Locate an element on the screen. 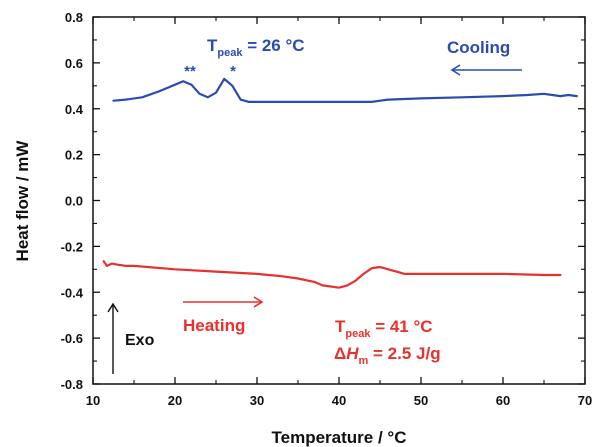  y-tick-label: -0.8 is located at coordinates (72, 384).